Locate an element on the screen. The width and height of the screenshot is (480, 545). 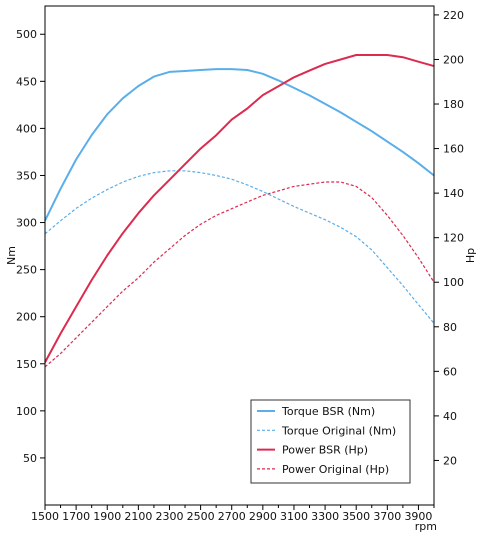
left-tick-label: 100 is located at coordinates (26, 411).